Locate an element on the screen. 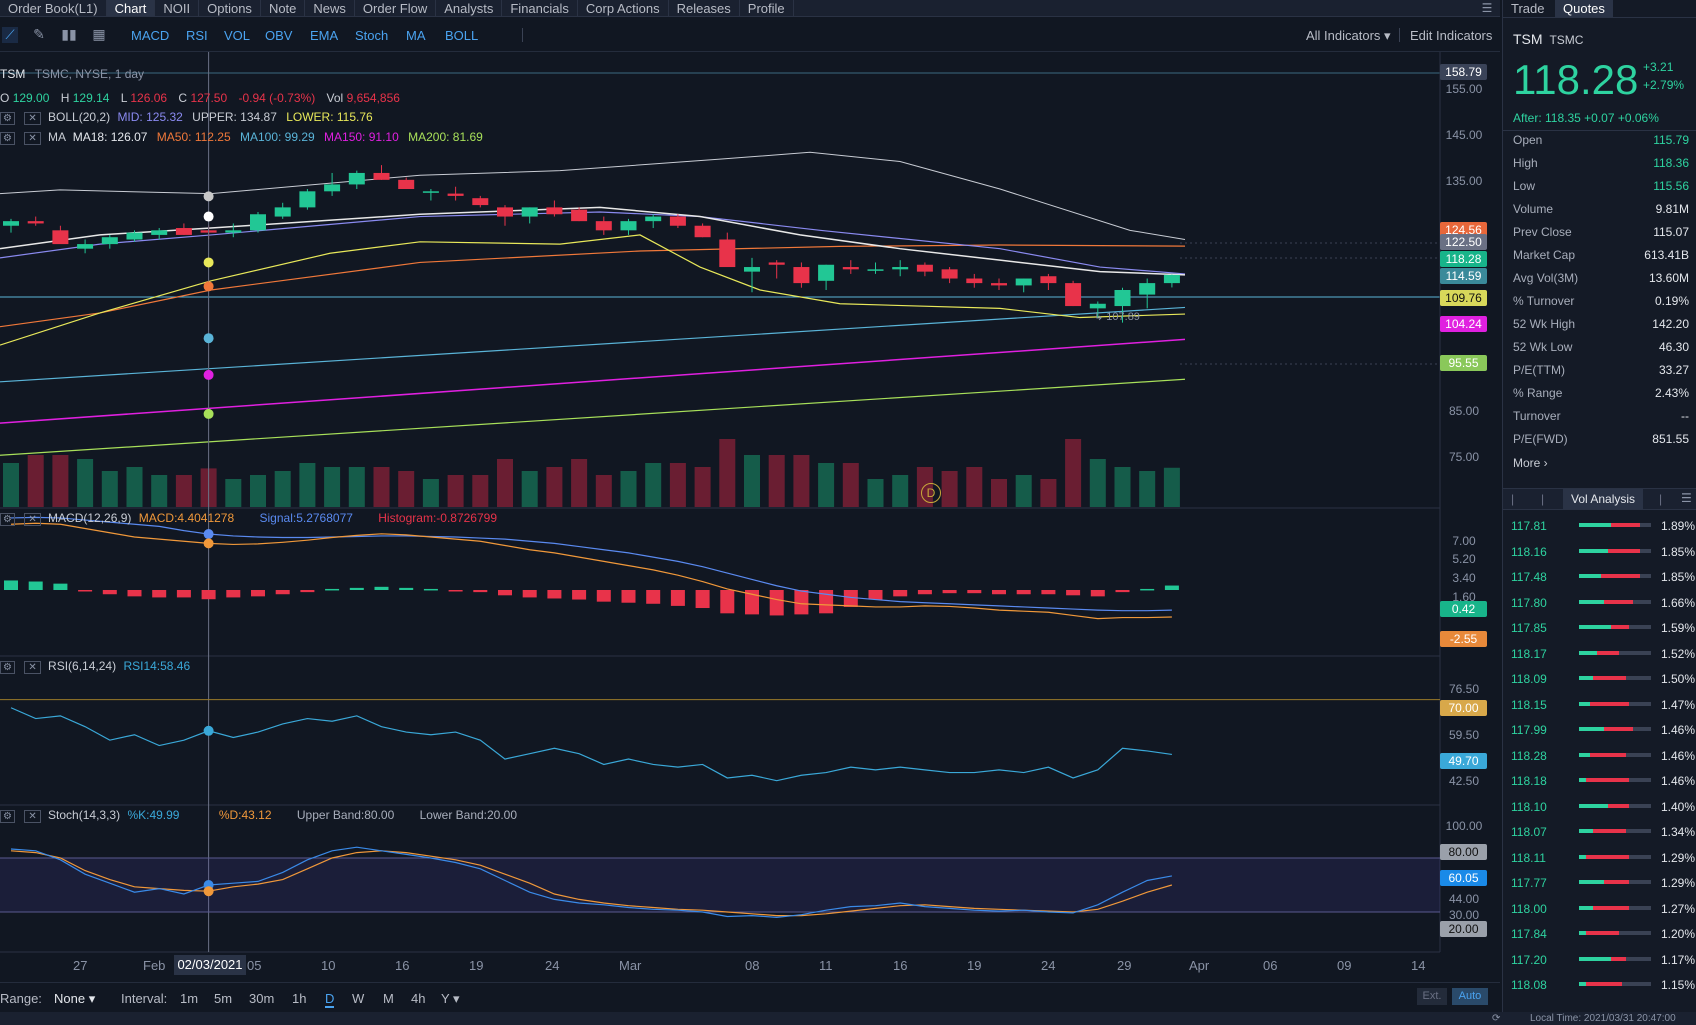 Image resolution: width=1696 pixels, height=1025 pixels. stoch-tag: 60.05 is located at coordinates (1463, 878).